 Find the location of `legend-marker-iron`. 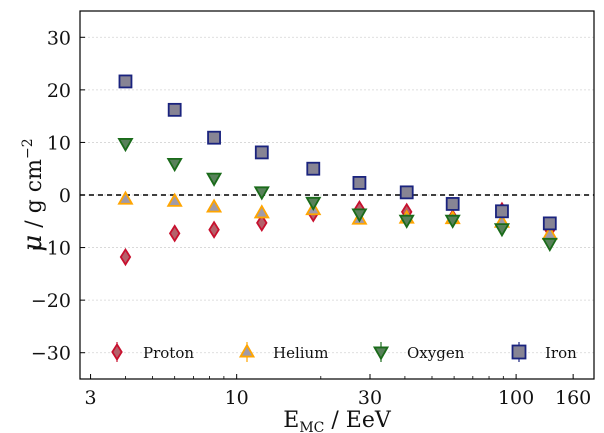

legend-marker-iron is located at coordinates (519, 352).